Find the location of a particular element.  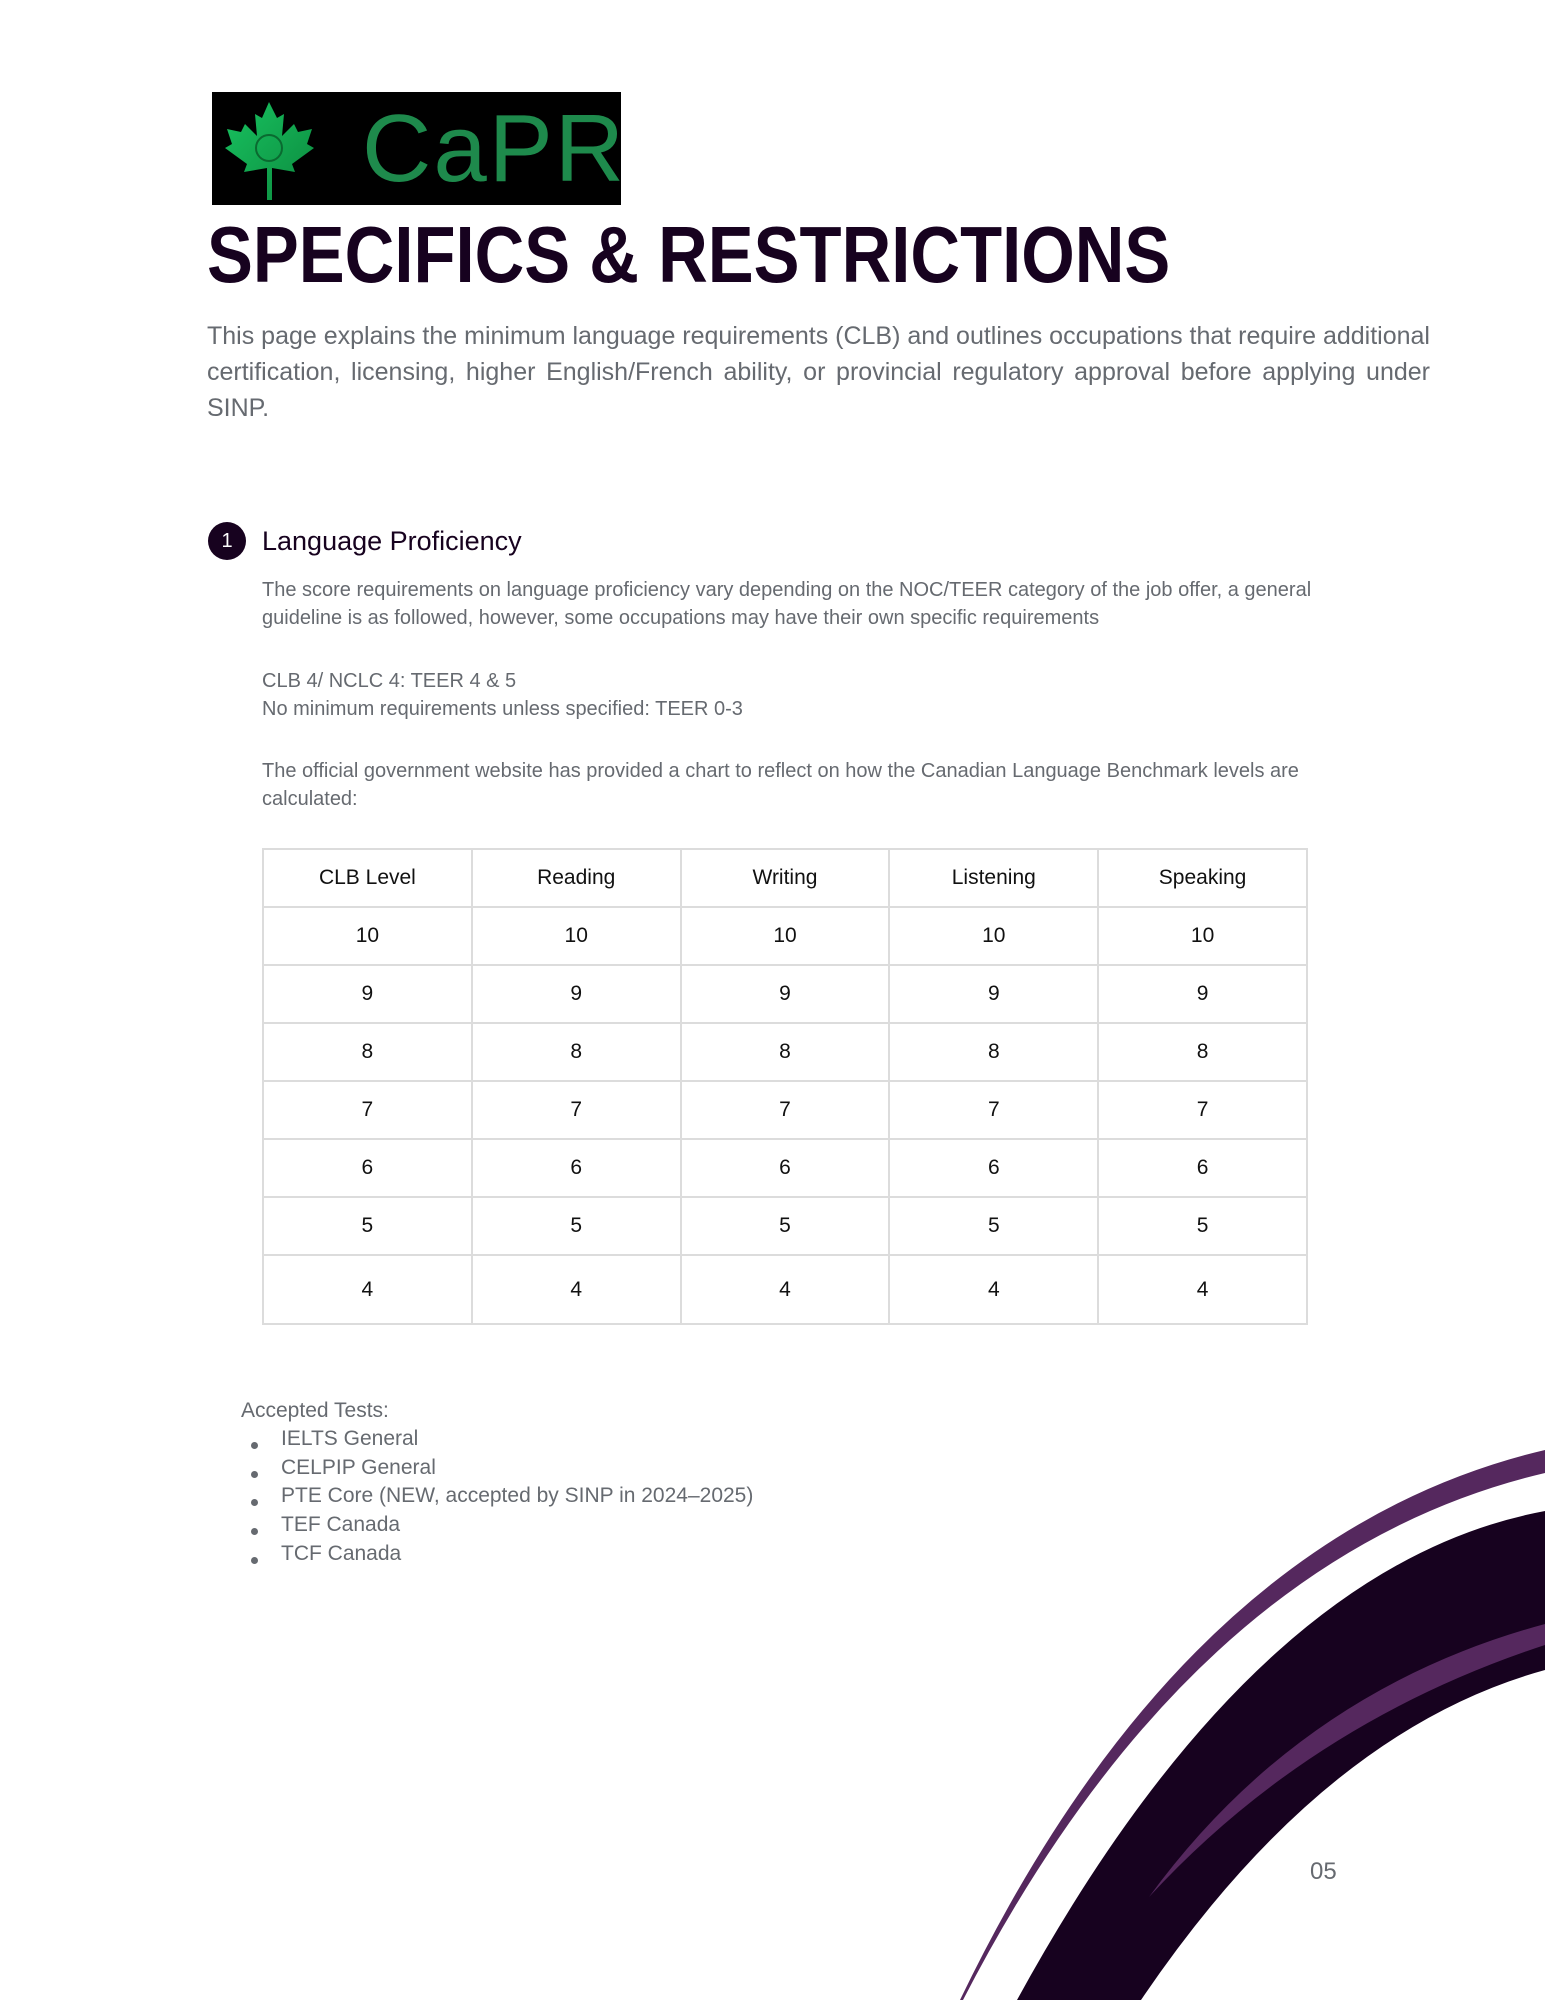

test-name: CELPIP General is located at coordinates (358, 1467).